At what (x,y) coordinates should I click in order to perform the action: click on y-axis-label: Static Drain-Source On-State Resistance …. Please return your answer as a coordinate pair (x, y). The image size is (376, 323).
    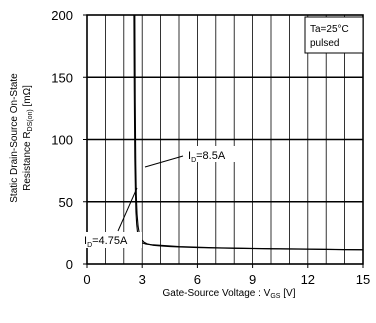
    Looking at the image, I should click on (21, 138).